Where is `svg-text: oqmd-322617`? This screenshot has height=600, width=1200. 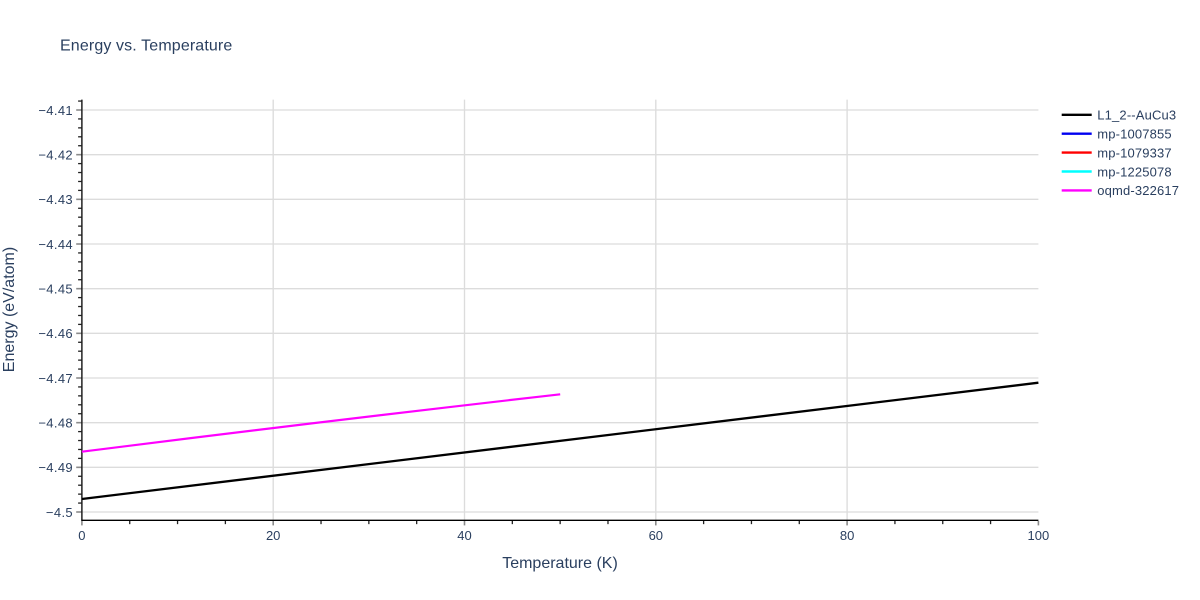 svg-text: oqmd-322617 is located at coordinates (1138, 190).